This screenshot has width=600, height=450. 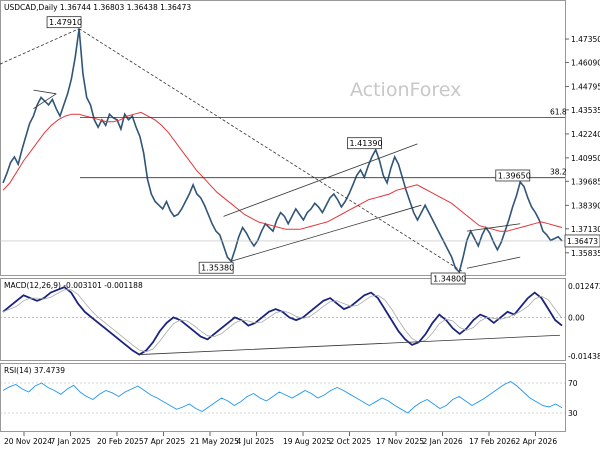 I want to click on x-tick-label: 2 Oct 2025, so click(x=351, y=441).